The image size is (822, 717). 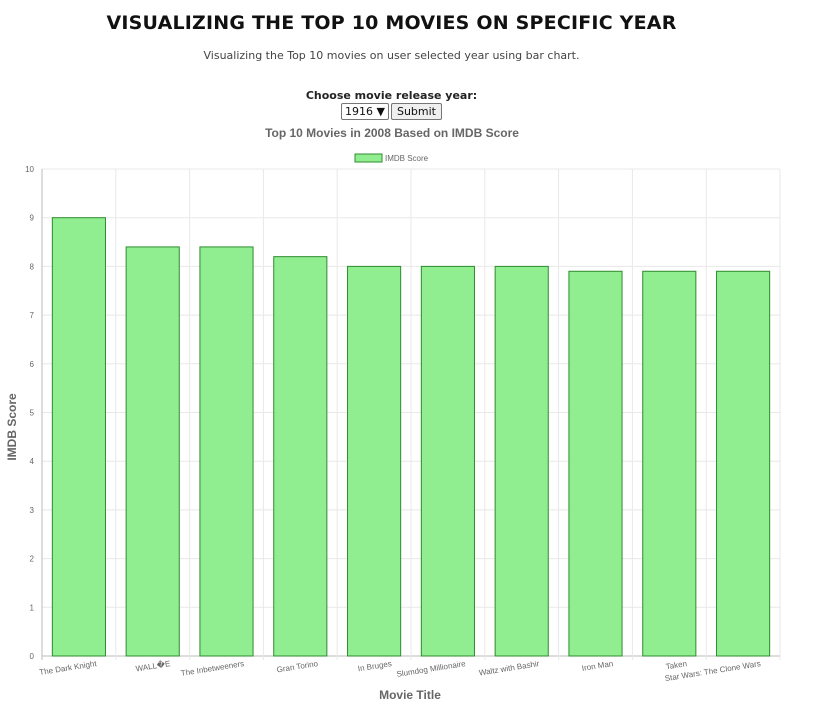 What do you see at coordinates (597, 666) in the screenshot?
I see `x-tick-label: Iron Man` at bounding box center [597, 666].